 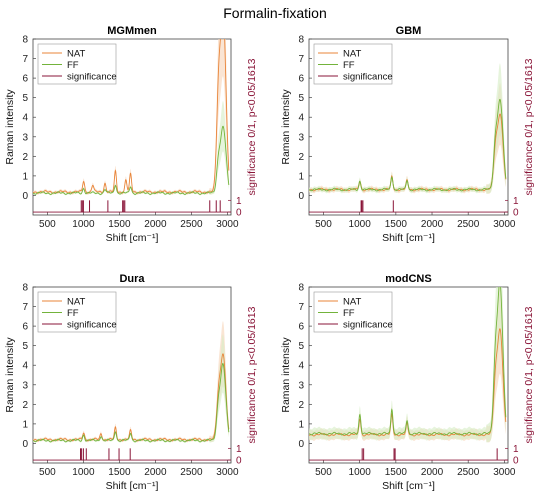 I want to click on series-band-ff, so click(x=131, y=148).